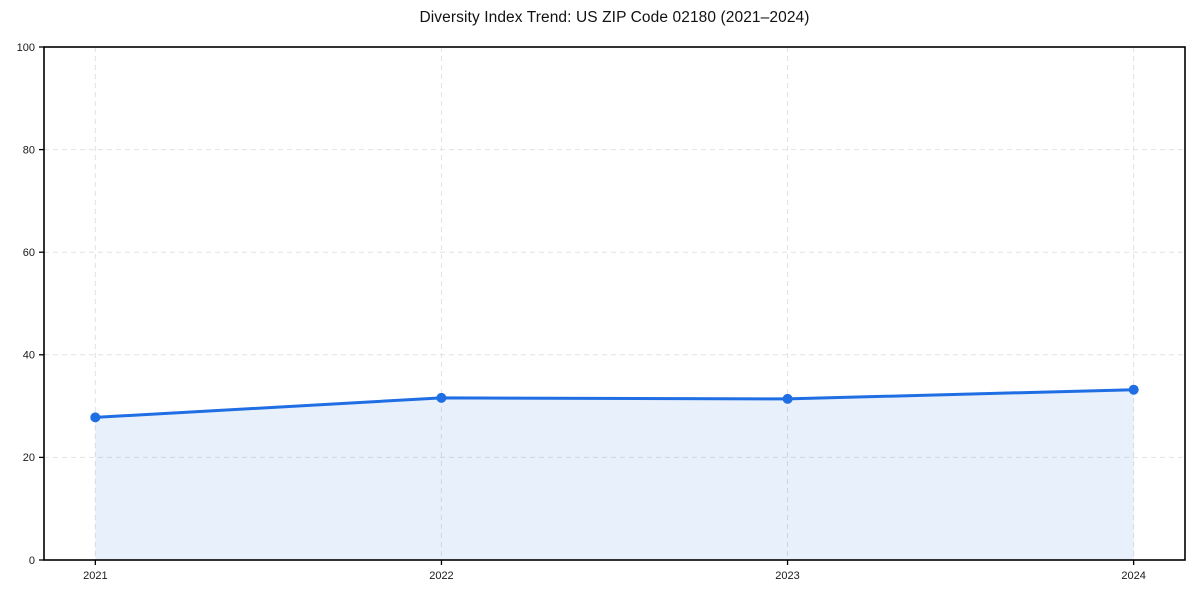 The width and height of the screenshot is (1200, 600). Describe the element at coordinates (1133, 576) in the screenshot. I see `x-tick-label: 2024` at that location.